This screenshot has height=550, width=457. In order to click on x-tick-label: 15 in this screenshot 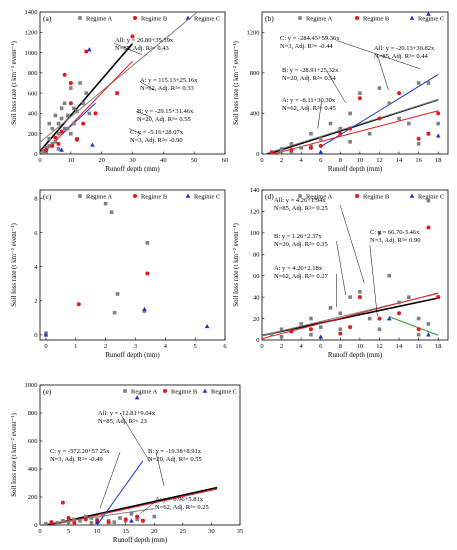, I will do `click(125, 531)`.